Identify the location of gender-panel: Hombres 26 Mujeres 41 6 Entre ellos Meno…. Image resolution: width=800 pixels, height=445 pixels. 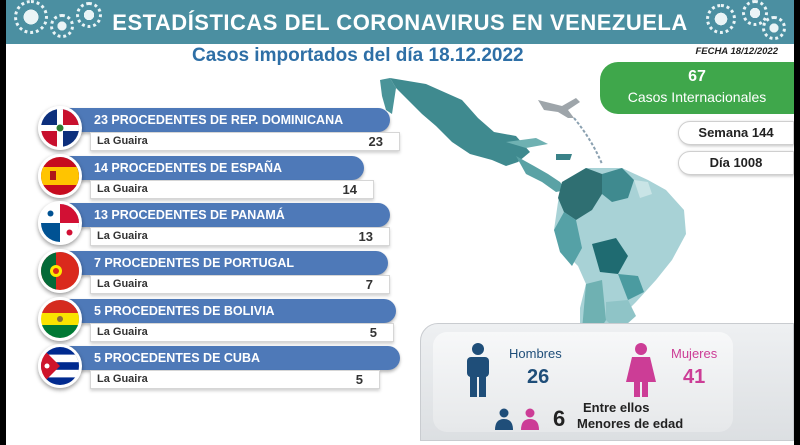
(607, 382).